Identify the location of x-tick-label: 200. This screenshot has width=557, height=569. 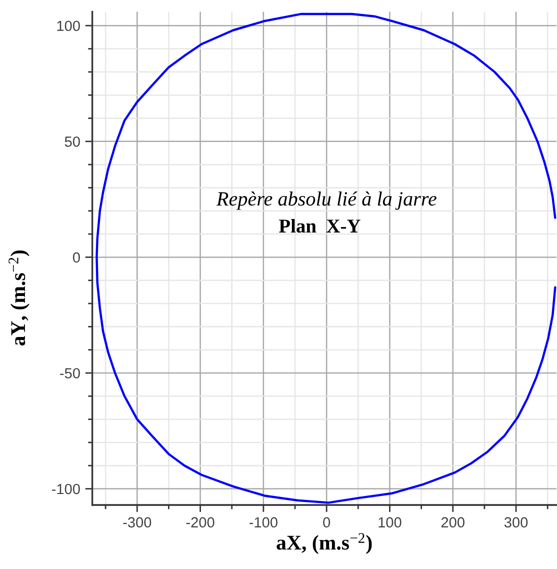
(452, 522).